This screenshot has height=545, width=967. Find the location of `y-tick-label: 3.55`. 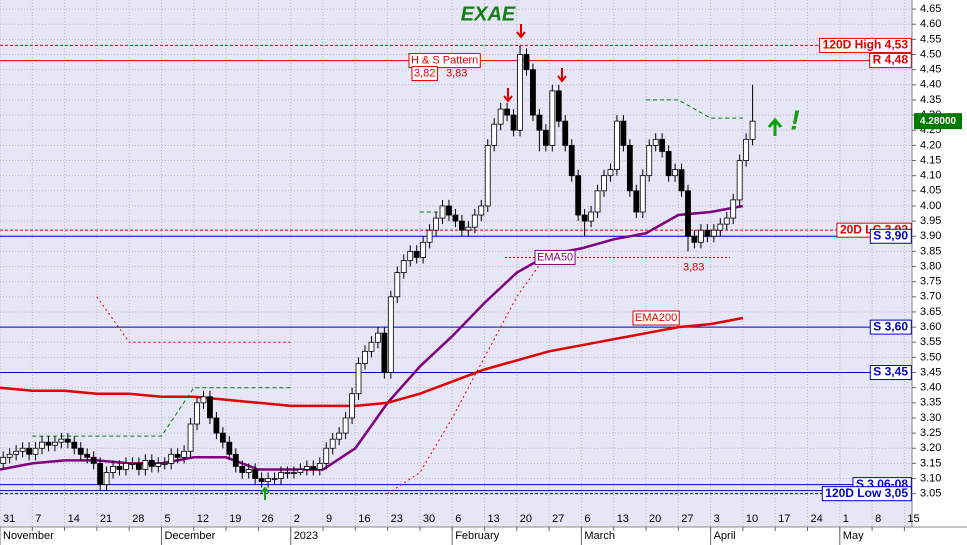

y-tick-label: 3.55 is located at coordinates (930, 342).